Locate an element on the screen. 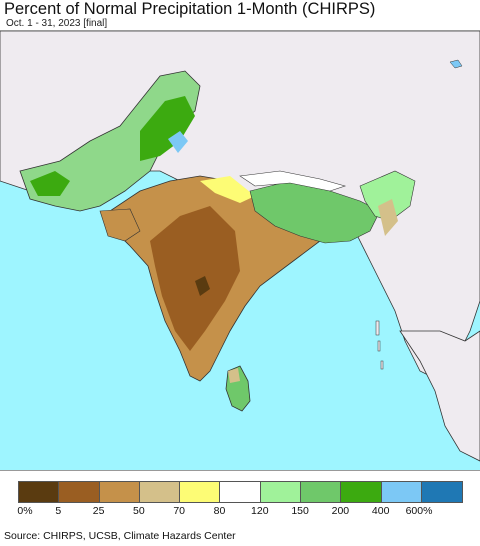 The image size is (480, 546). legend-label-9: 400 is located at coordinates (380, 511).